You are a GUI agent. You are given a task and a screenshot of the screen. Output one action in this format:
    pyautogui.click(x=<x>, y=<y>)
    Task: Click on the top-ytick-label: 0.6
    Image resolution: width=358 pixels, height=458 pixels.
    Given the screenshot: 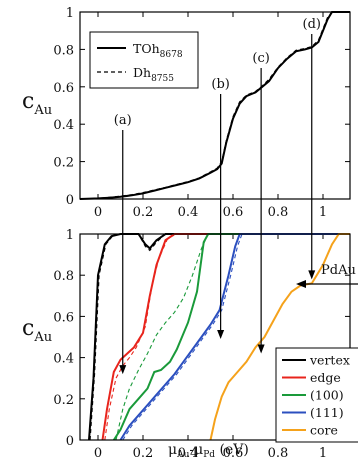 What is the action you would take?
    pyautogui.click(x=63, y=88)
    